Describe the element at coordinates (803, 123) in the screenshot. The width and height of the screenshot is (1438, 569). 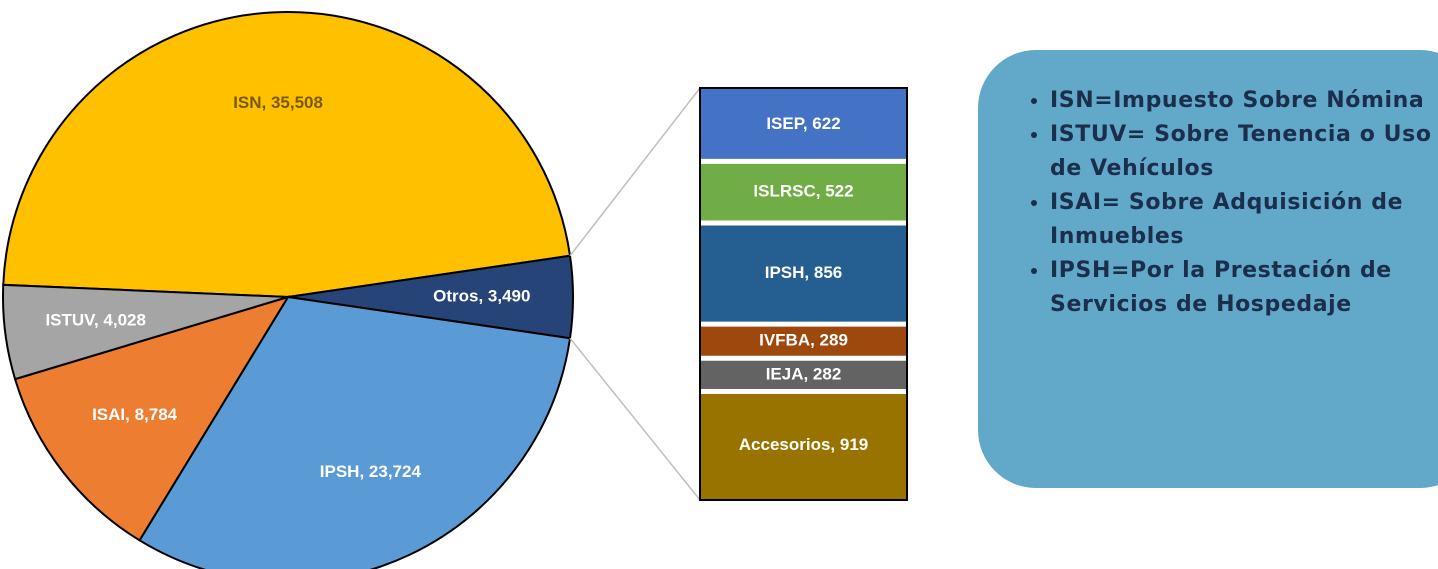
I see `data-label: ISEP, 622` at that location.